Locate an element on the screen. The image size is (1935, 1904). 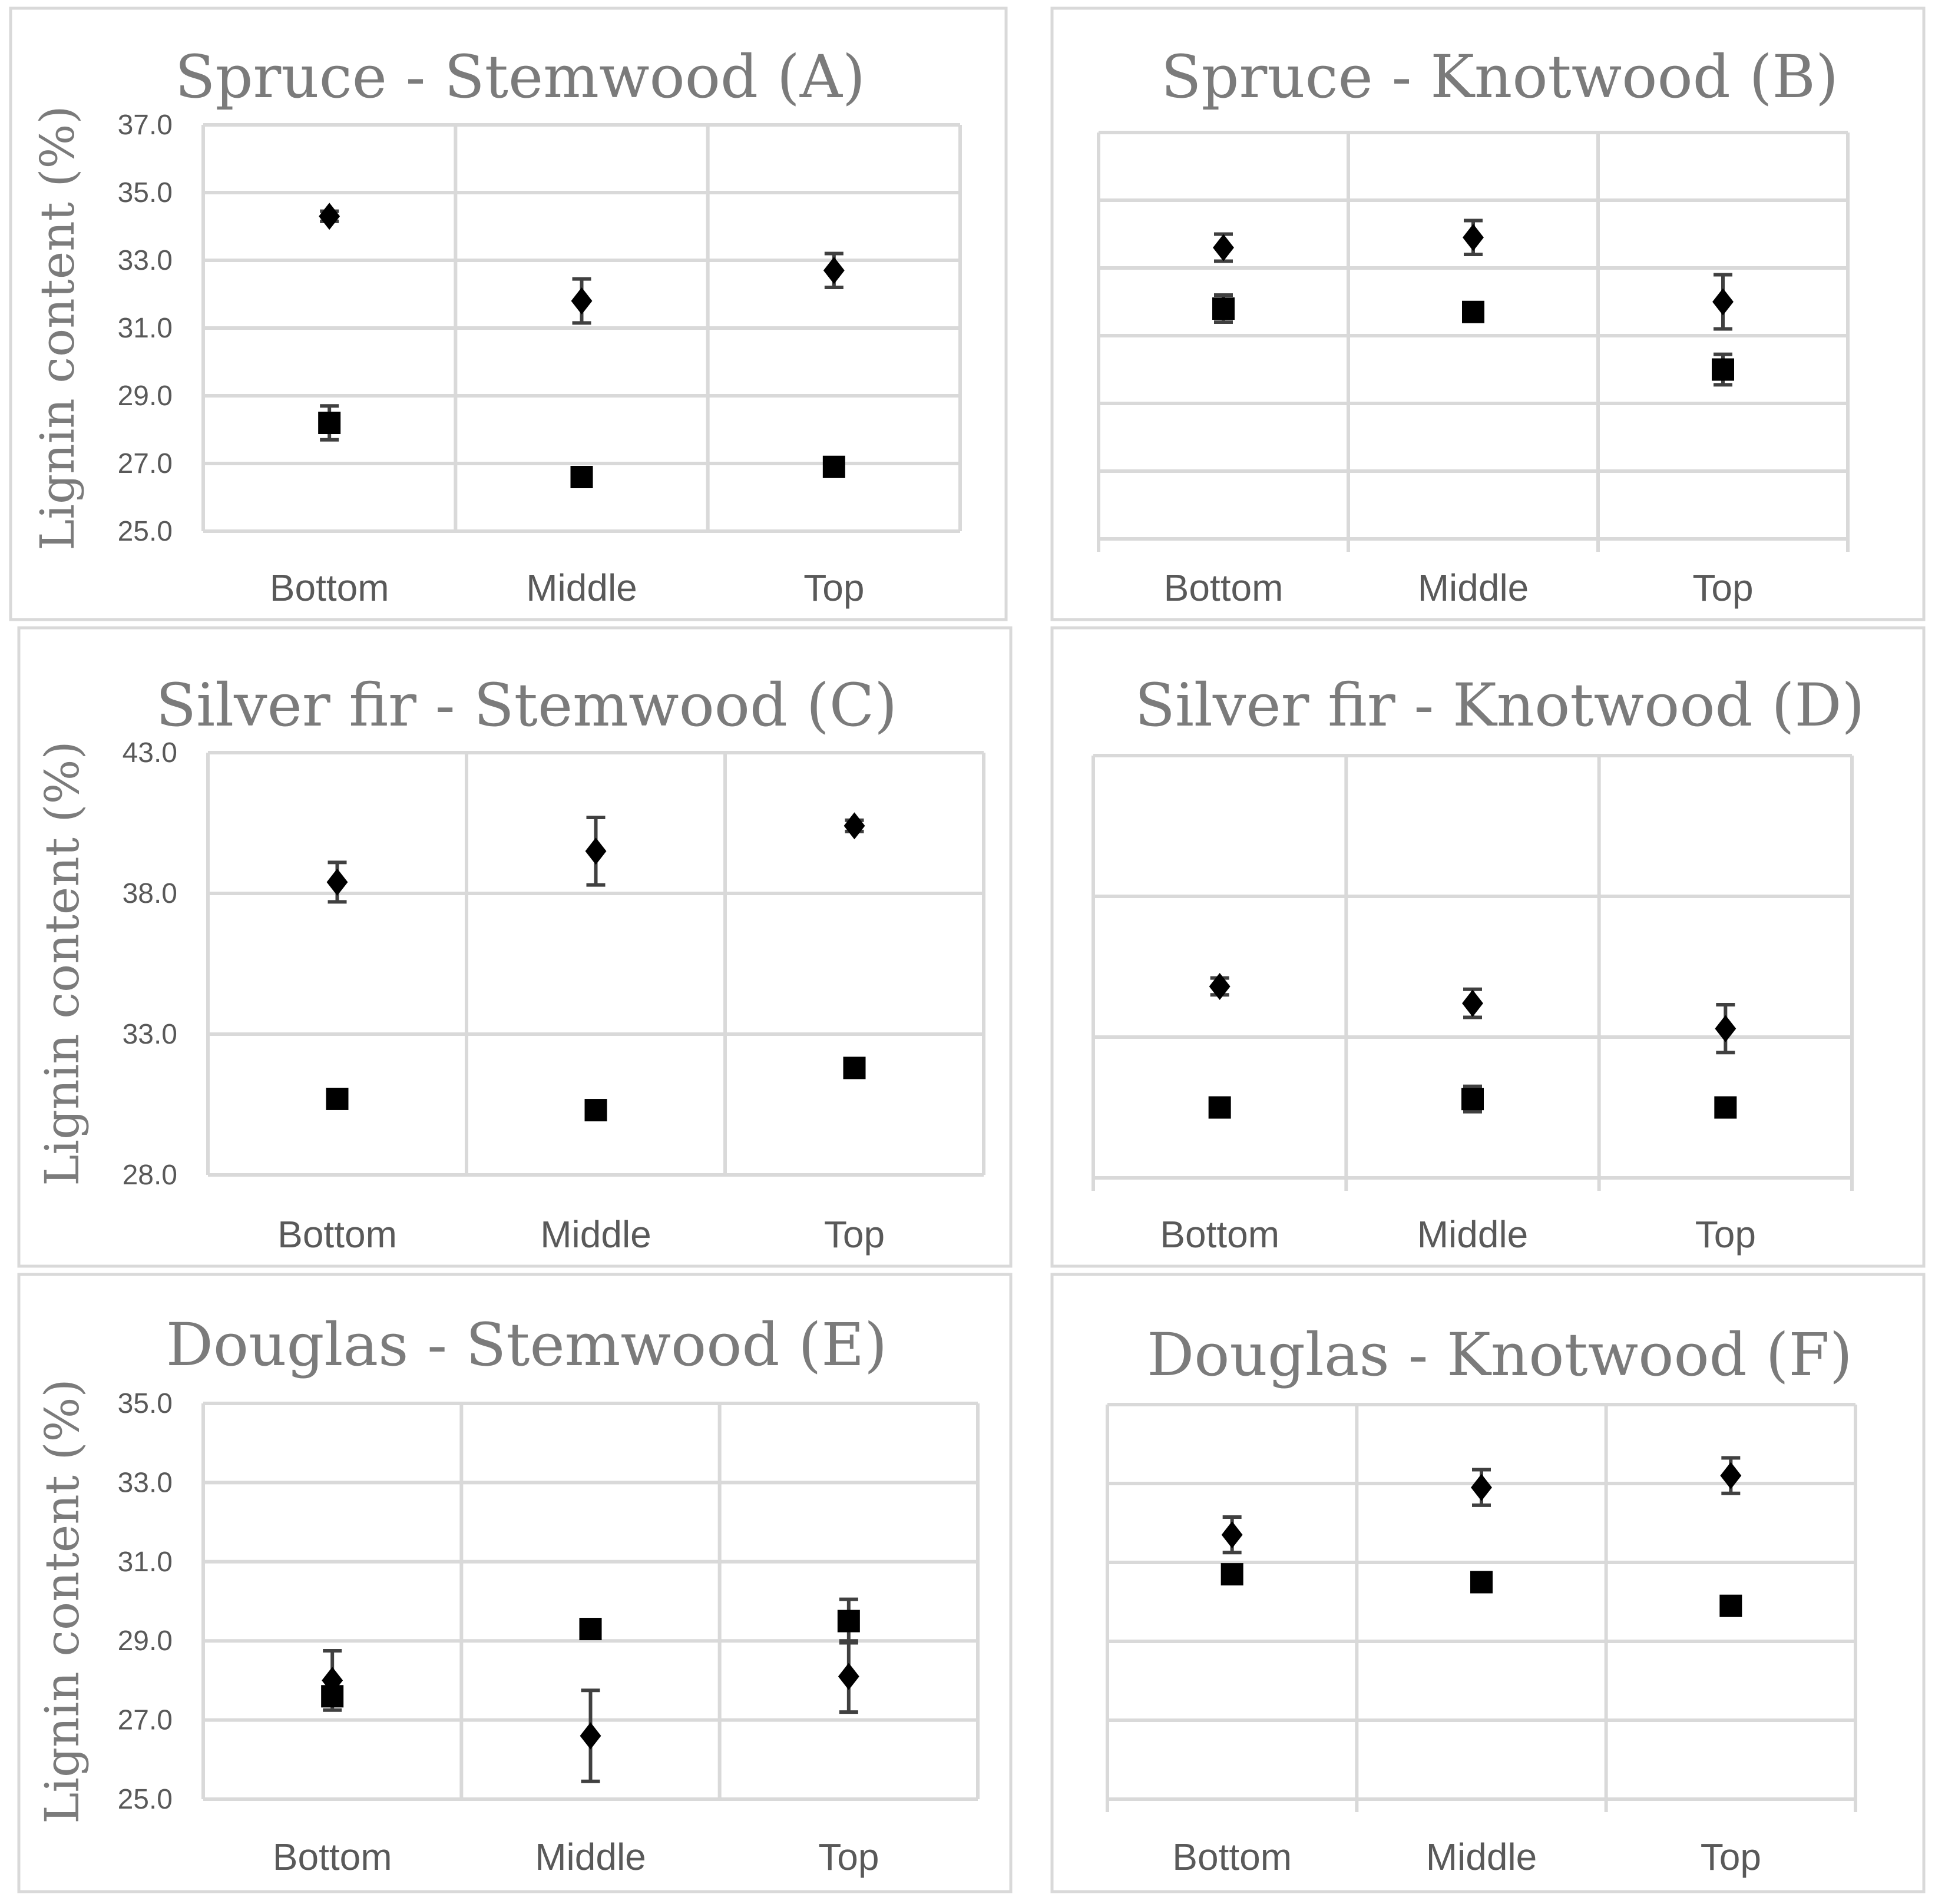
panel-frame is located at coordinates (1488, 313).